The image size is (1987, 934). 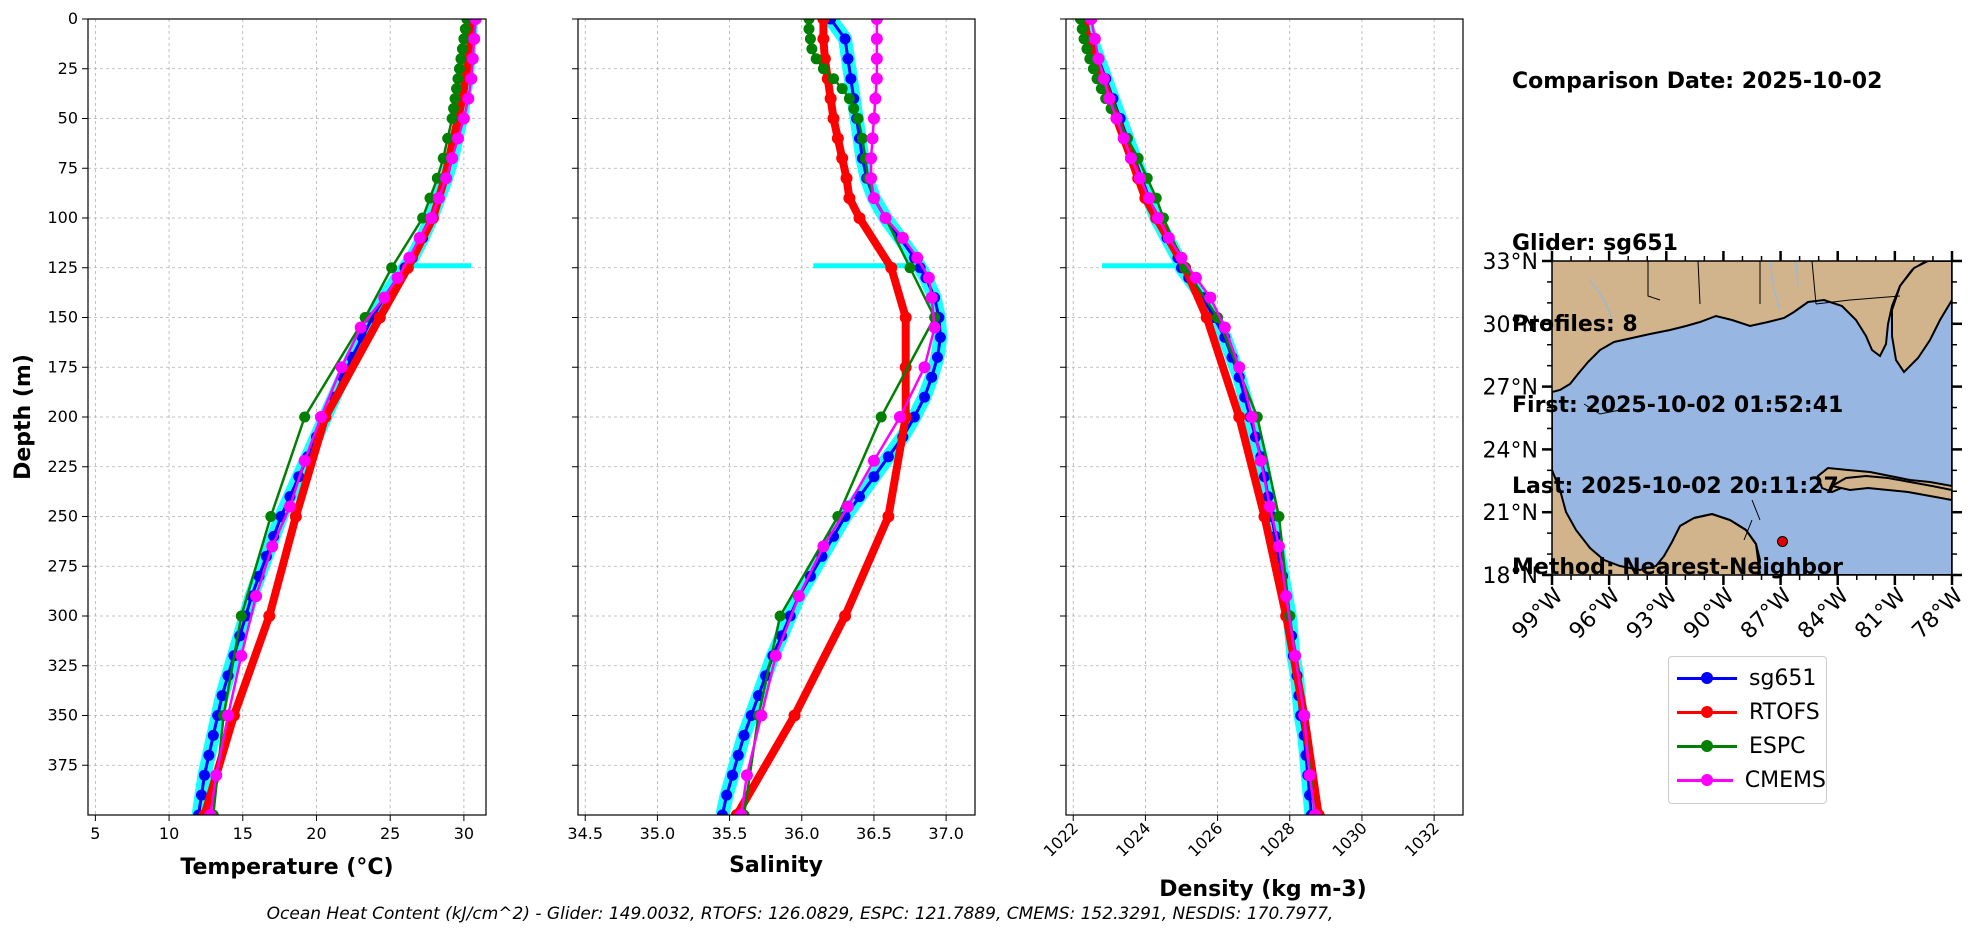 What do you see at coordinates (62, 715) in the screenshot?
I see `y-tick-label: 350` at bounding box center [62, 715].